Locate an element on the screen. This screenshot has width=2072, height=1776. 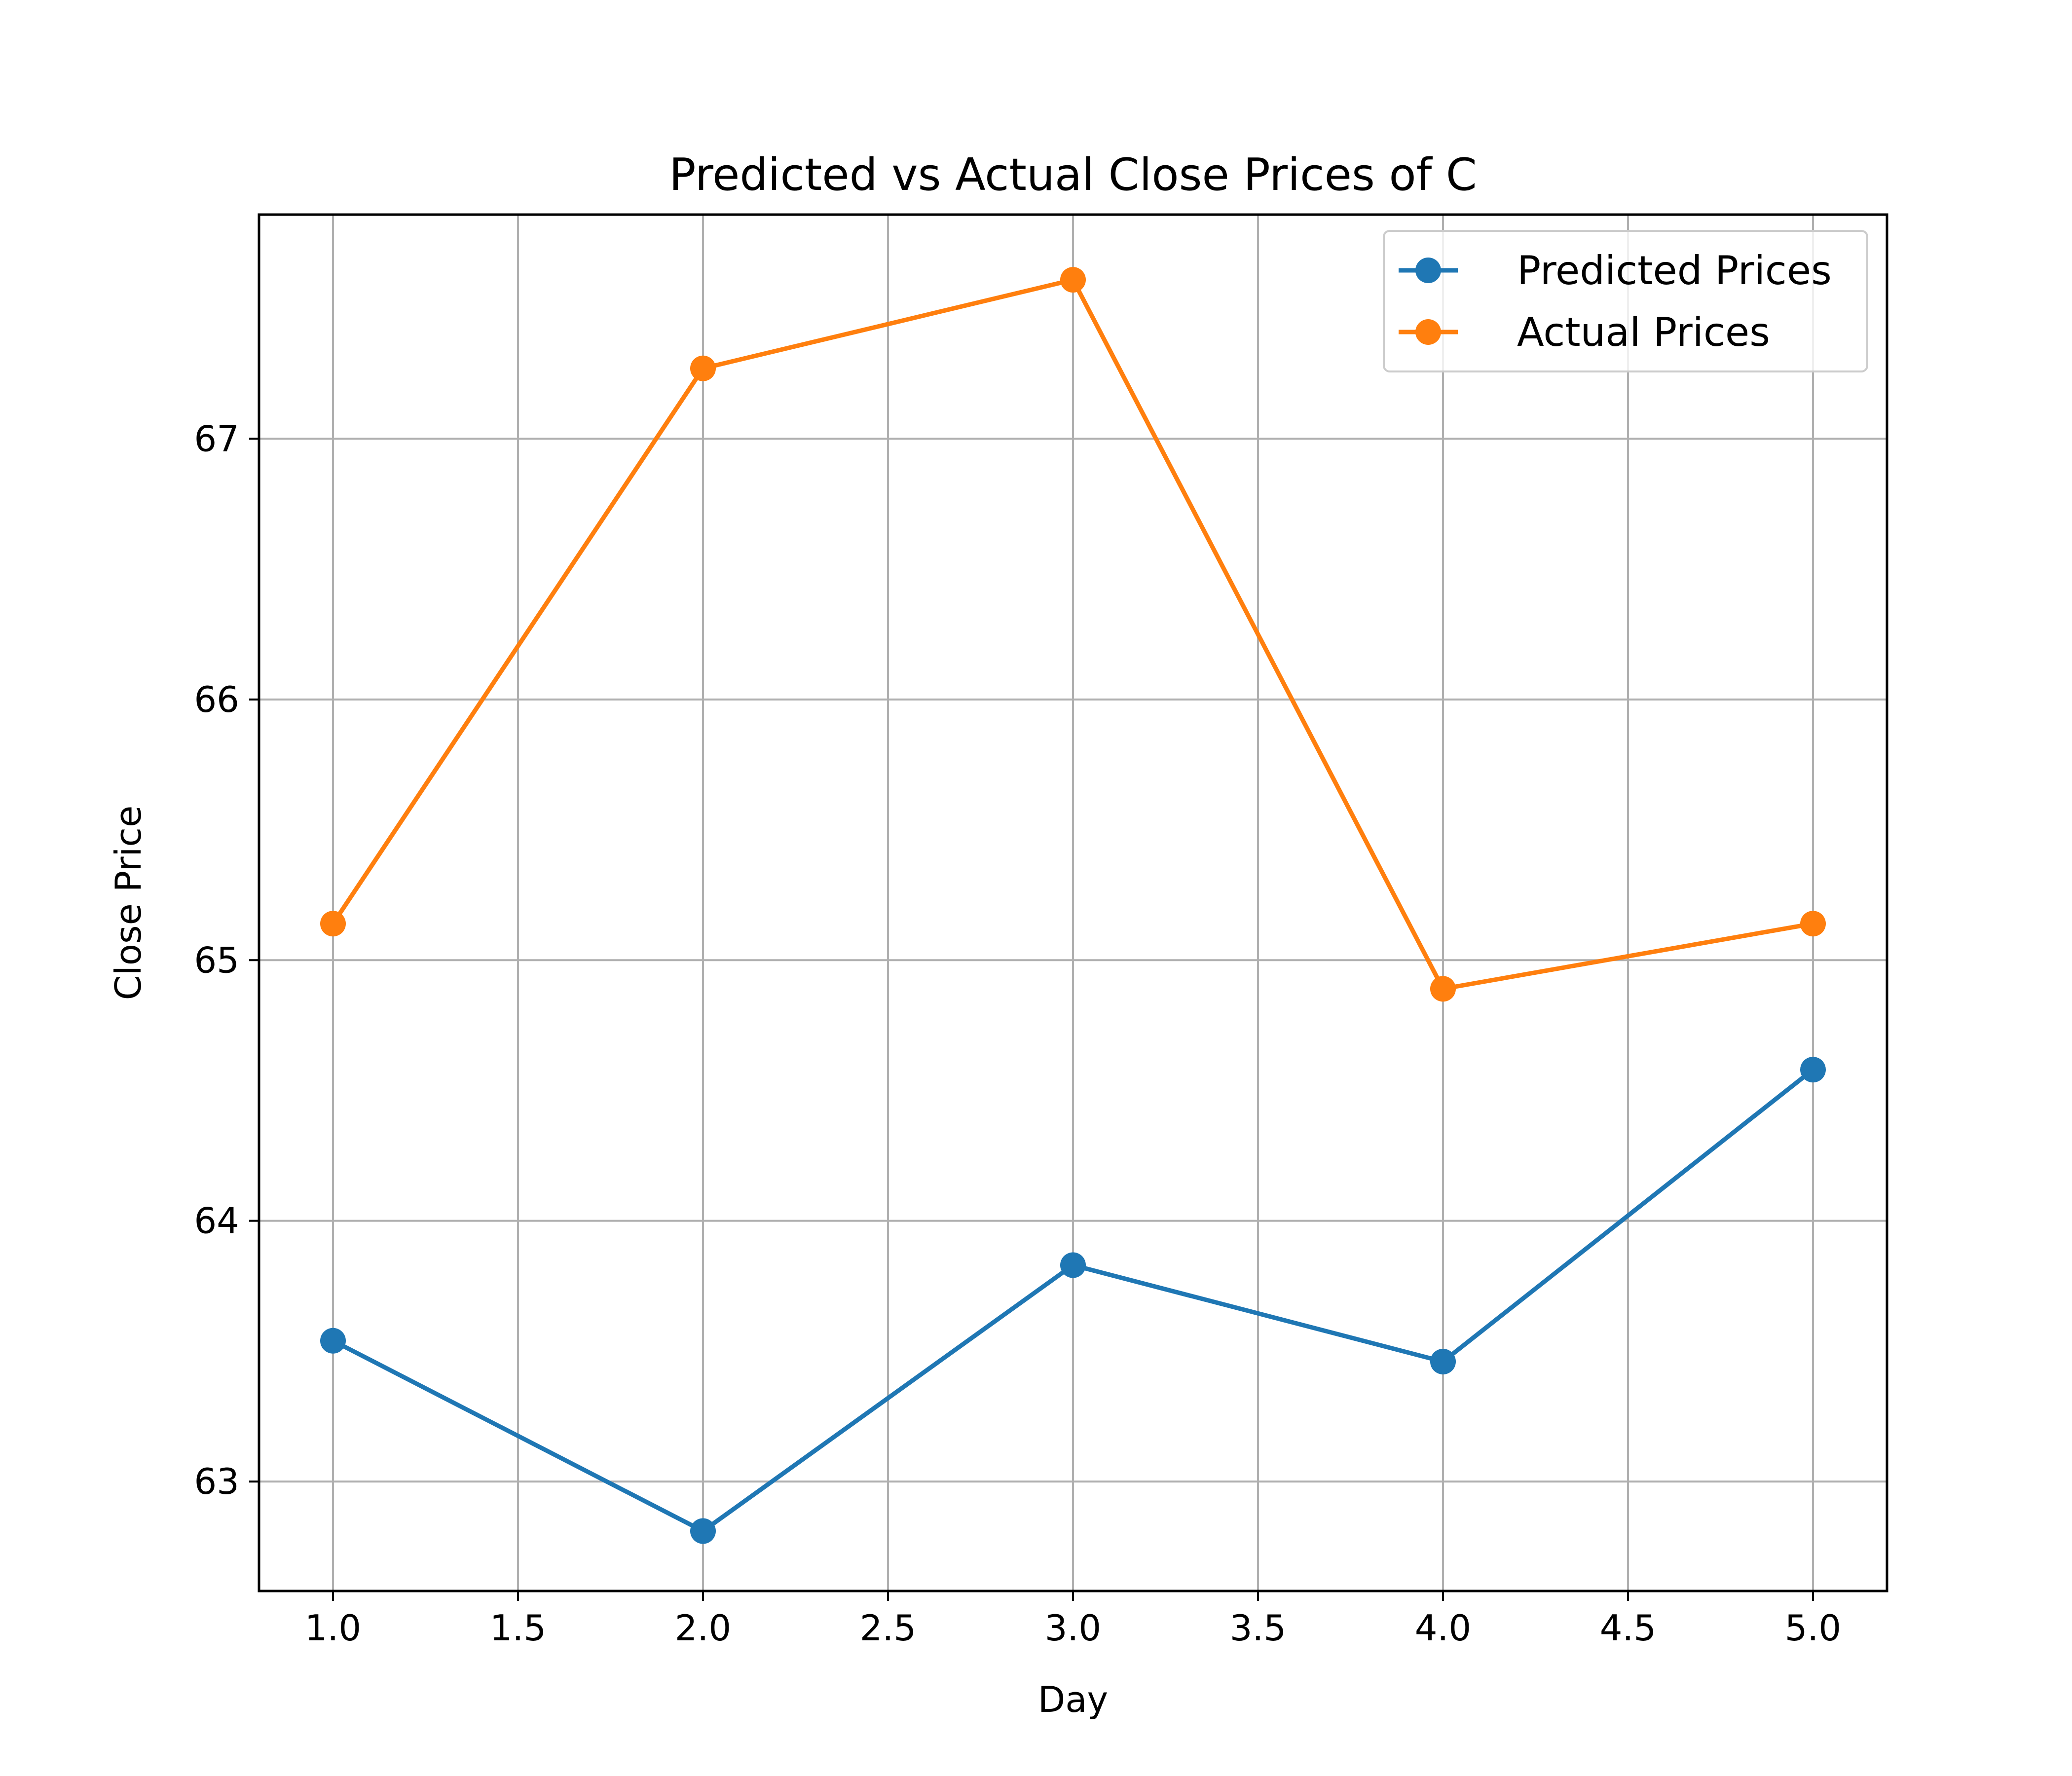
y-tick-label: 66 is located at coordinates (217, 699).